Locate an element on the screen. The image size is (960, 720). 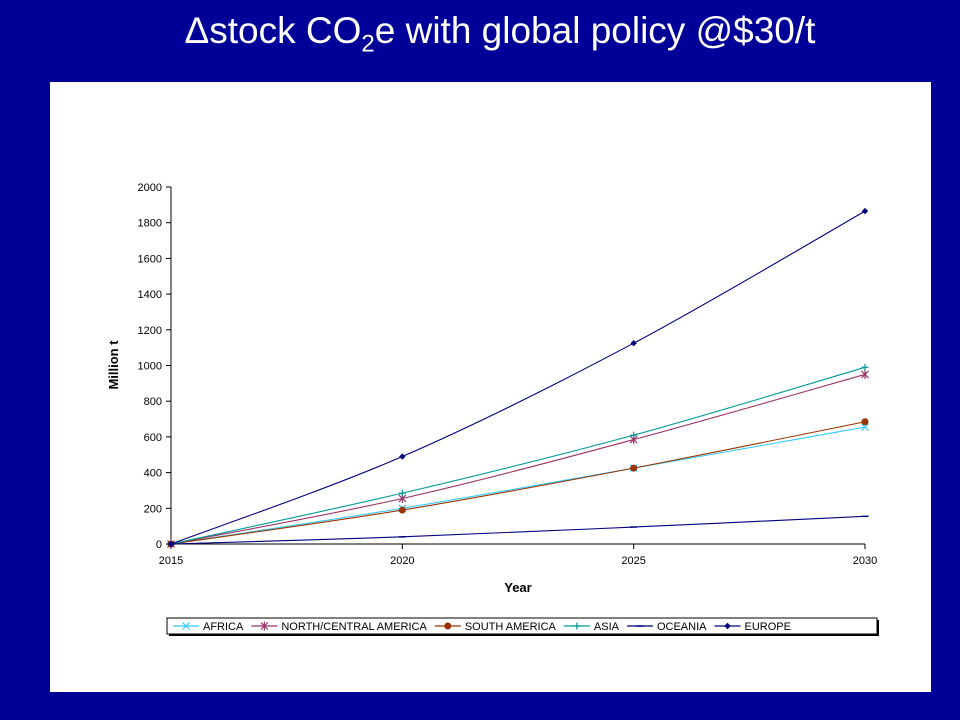
legend-label: EUROPE is located at coordinates (767, 627).